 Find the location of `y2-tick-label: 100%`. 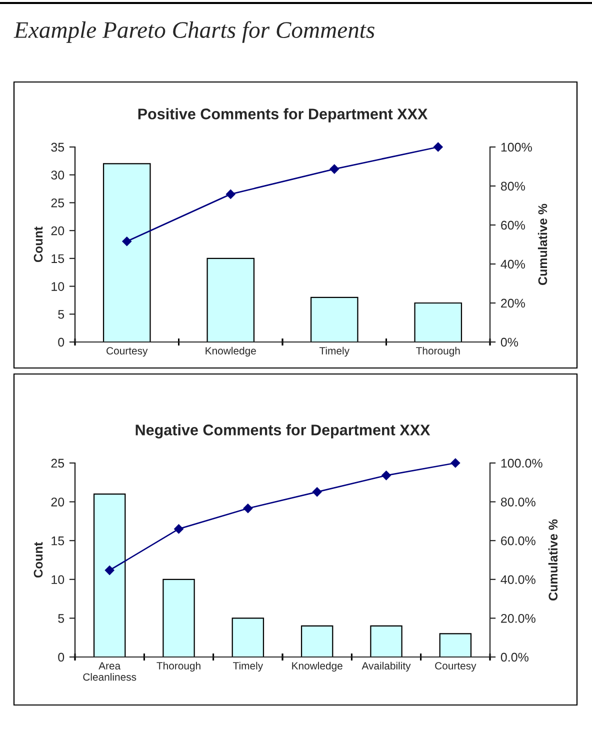

y2-tick-label: 100% is located at coordinates (516, 147).